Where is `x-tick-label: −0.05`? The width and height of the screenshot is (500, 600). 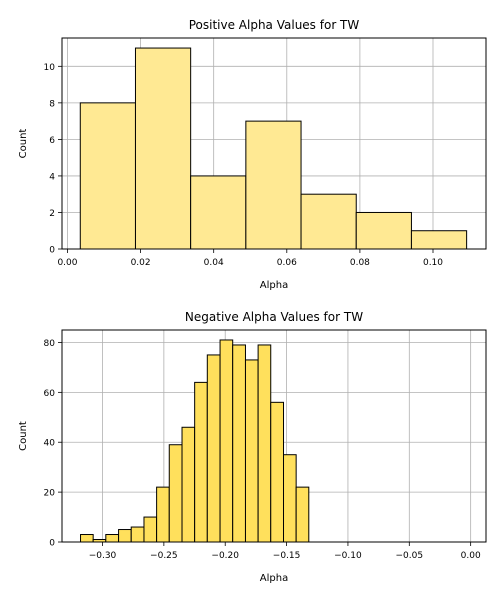
x-tick-label: −0.05 is located at coordinates (410, 556).